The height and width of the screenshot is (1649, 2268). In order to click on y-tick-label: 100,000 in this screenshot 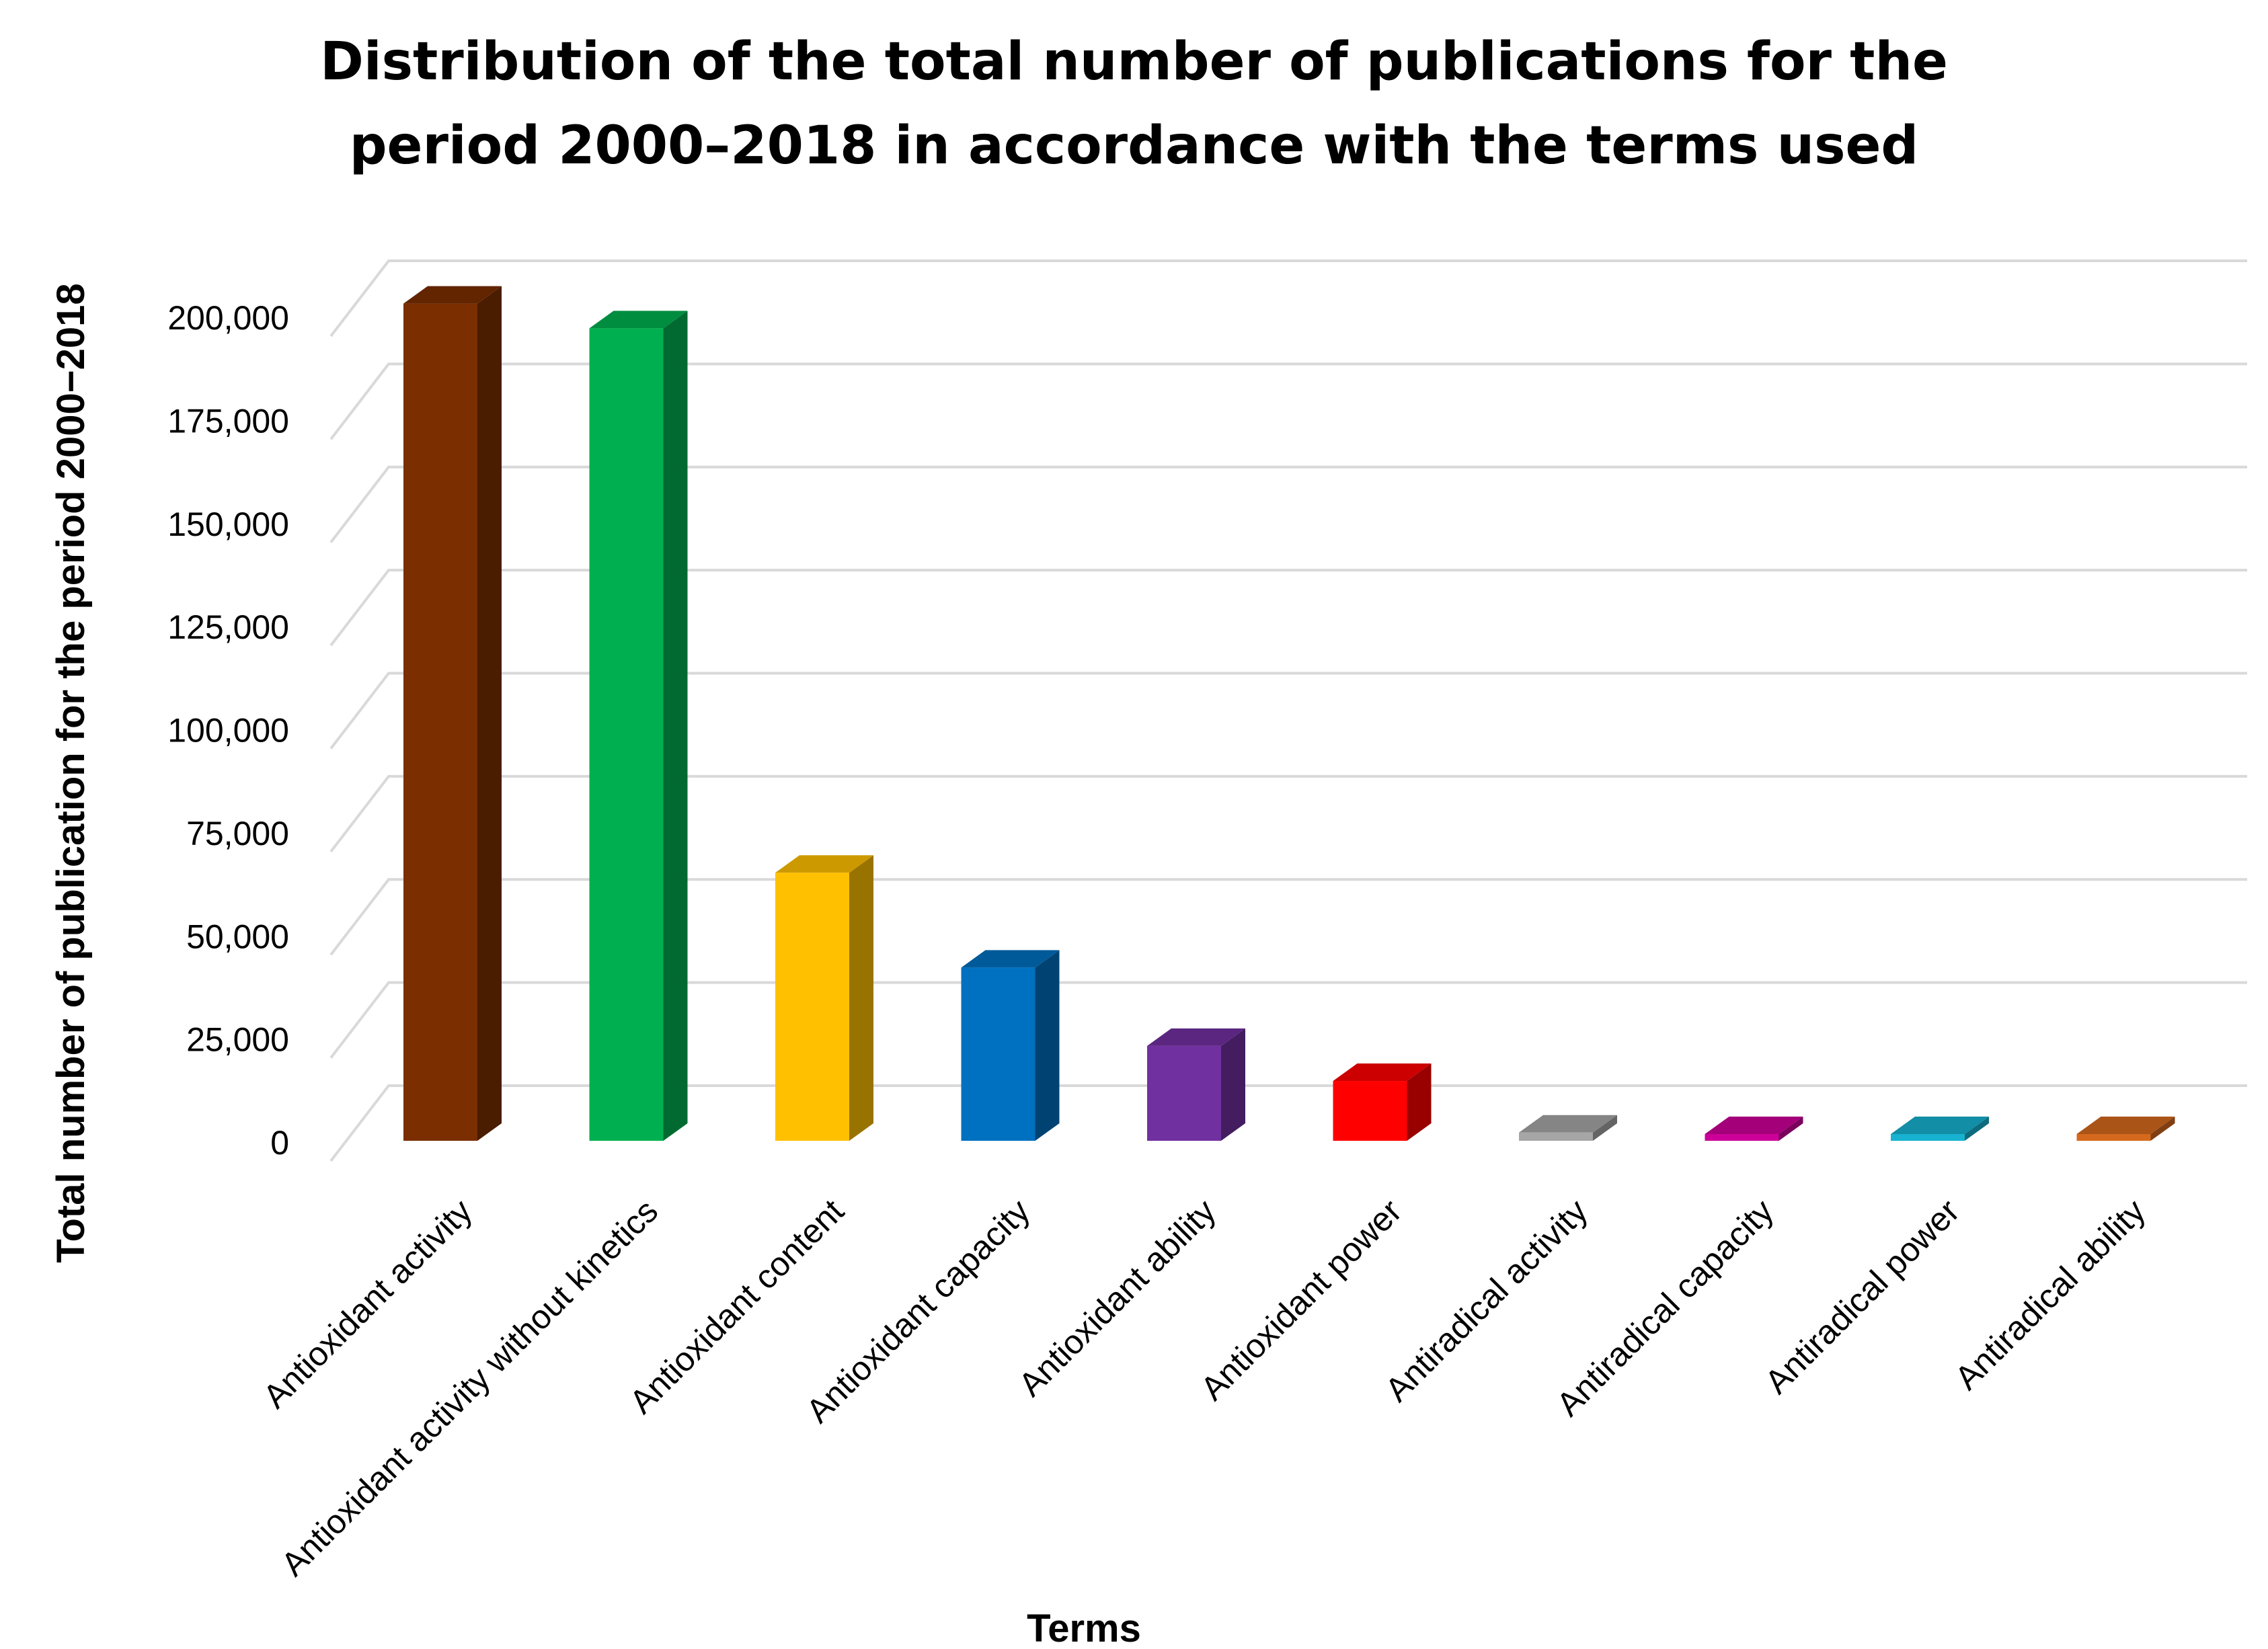, I will do `click(228, 731)`.